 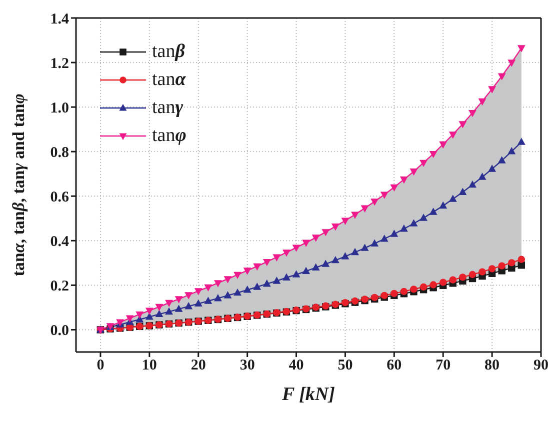 I want to click on x-tick-label: 0, so click(x=100, y=366).